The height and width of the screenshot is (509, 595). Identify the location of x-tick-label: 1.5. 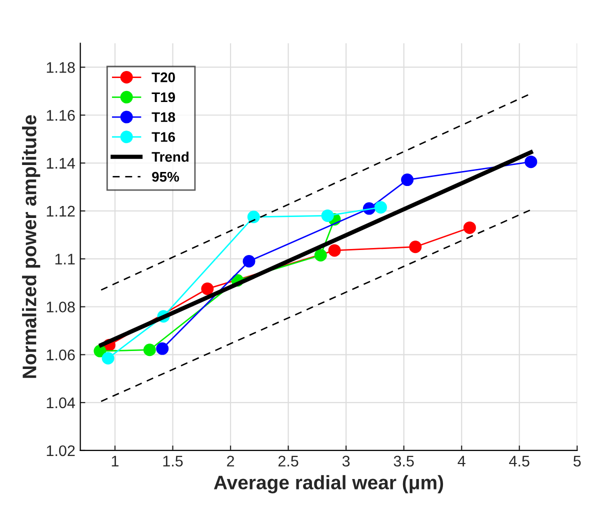
(173, 461).